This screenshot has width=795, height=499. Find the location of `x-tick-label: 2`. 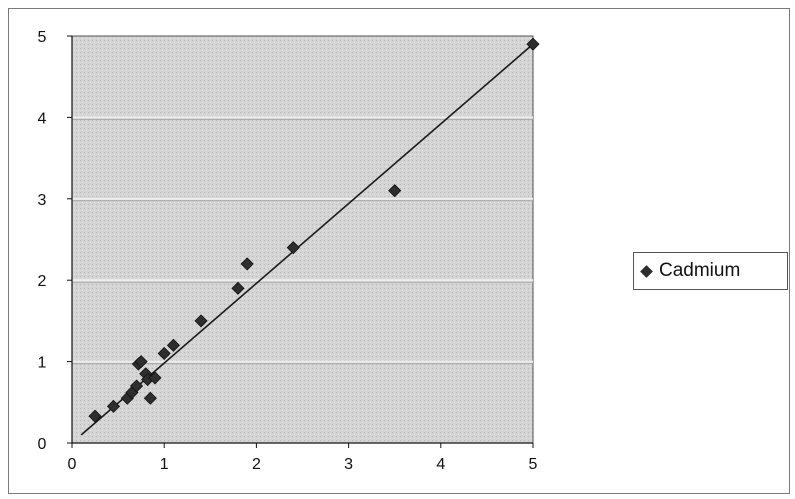

x-tick-label: 2 is located at coordinates (256, 464).